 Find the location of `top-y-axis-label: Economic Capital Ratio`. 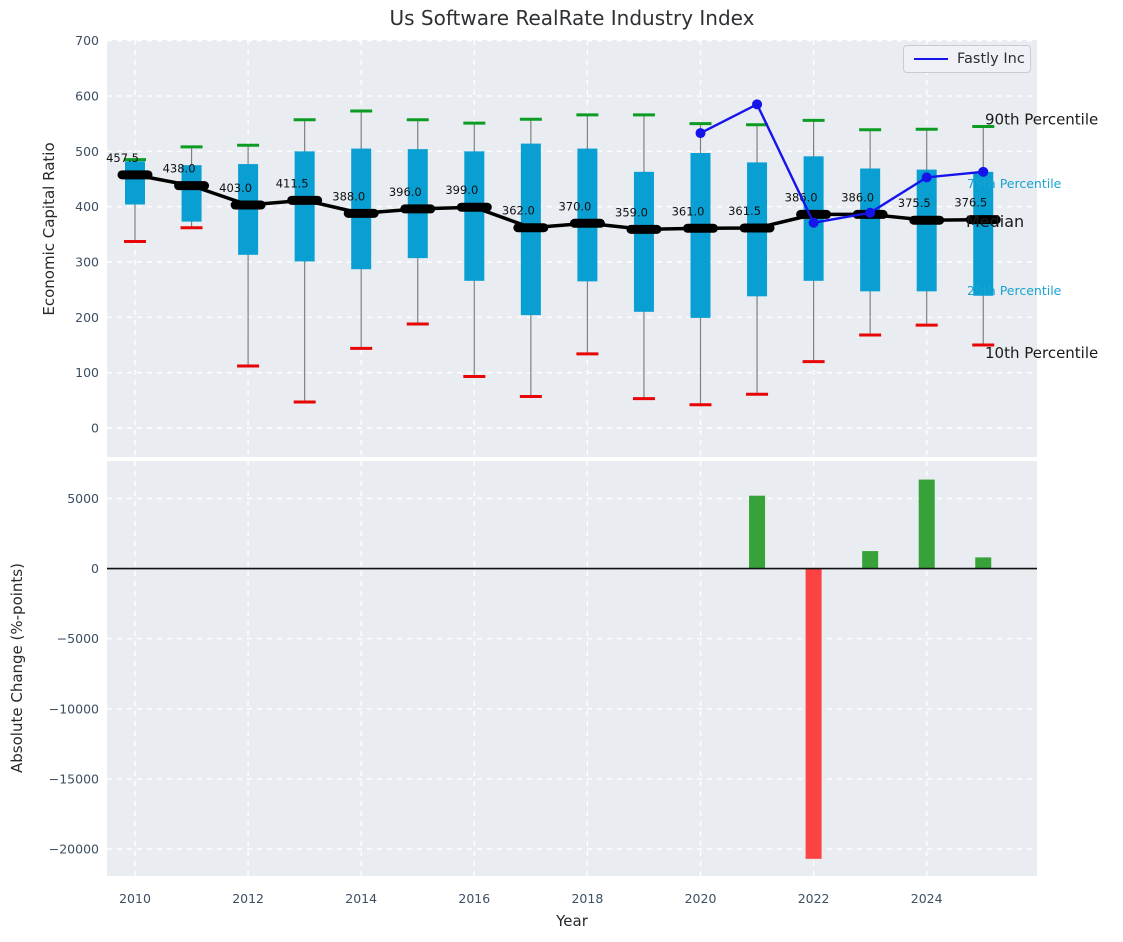

top-y-axis-label: Economic Capital Ratio is located at coordinates (49, 229).